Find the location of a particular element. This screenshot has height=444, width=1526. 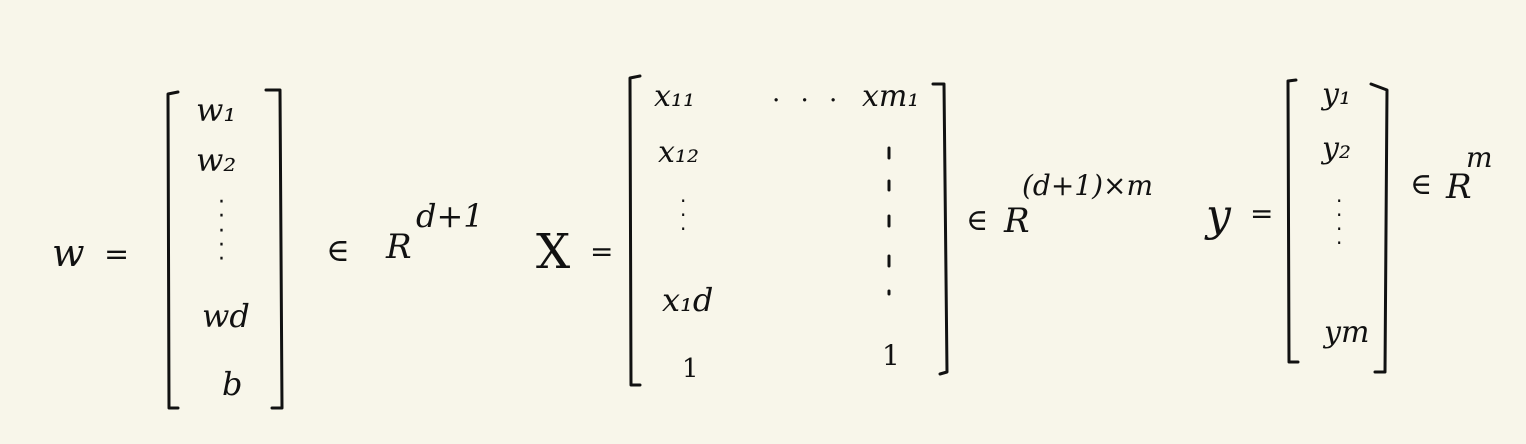

x-entry-1d: x₁d is located at coordinates (688, 300).